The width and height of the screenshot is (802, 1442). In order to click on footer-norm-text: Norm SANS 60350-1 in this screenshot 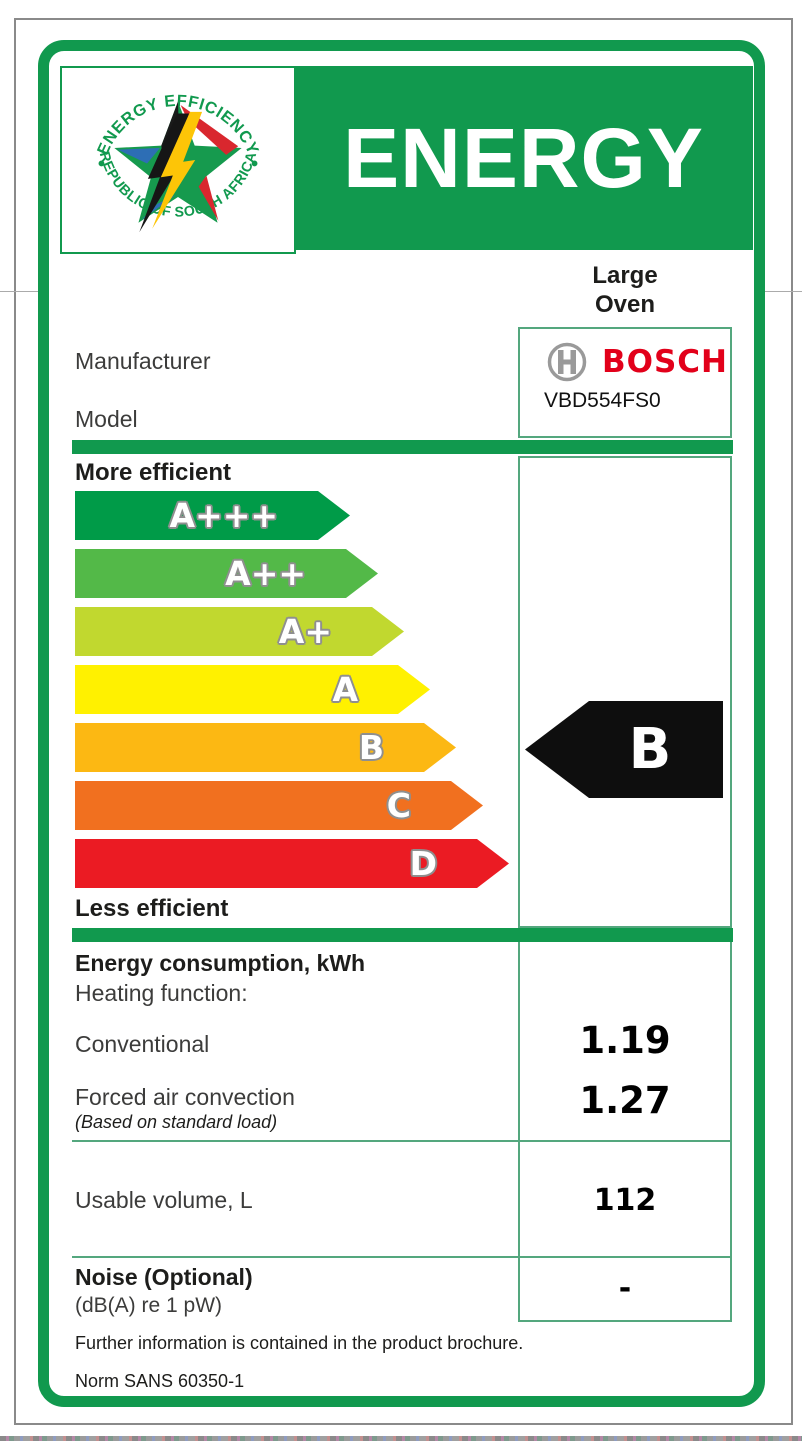, I will do `click(160, 1381)`.